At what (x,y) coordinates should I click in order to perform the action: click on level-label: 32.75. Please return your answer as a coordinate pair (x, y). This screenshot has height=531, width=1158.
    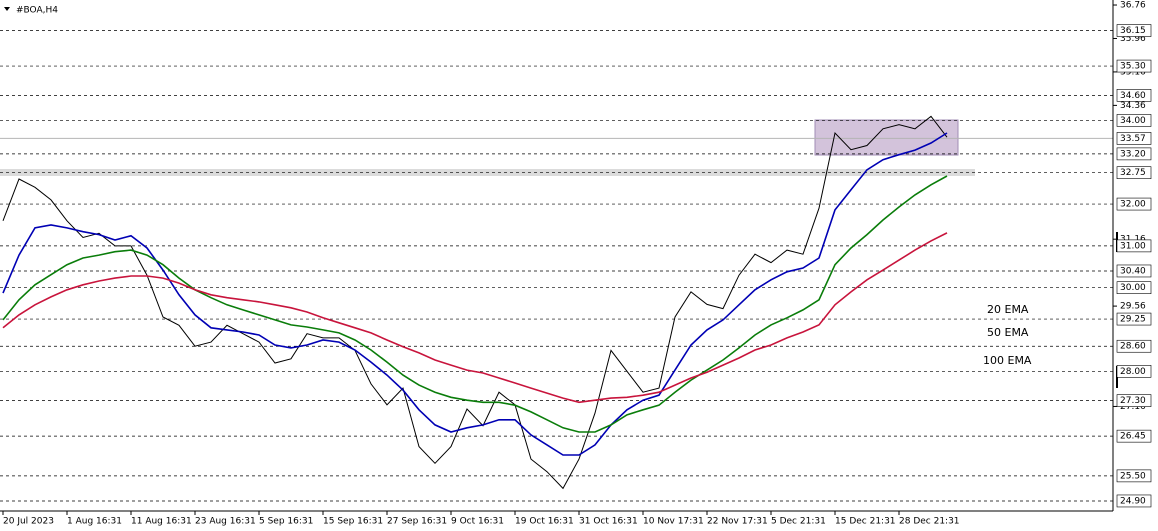
    Looking at the image, I should click on (1133, 173).